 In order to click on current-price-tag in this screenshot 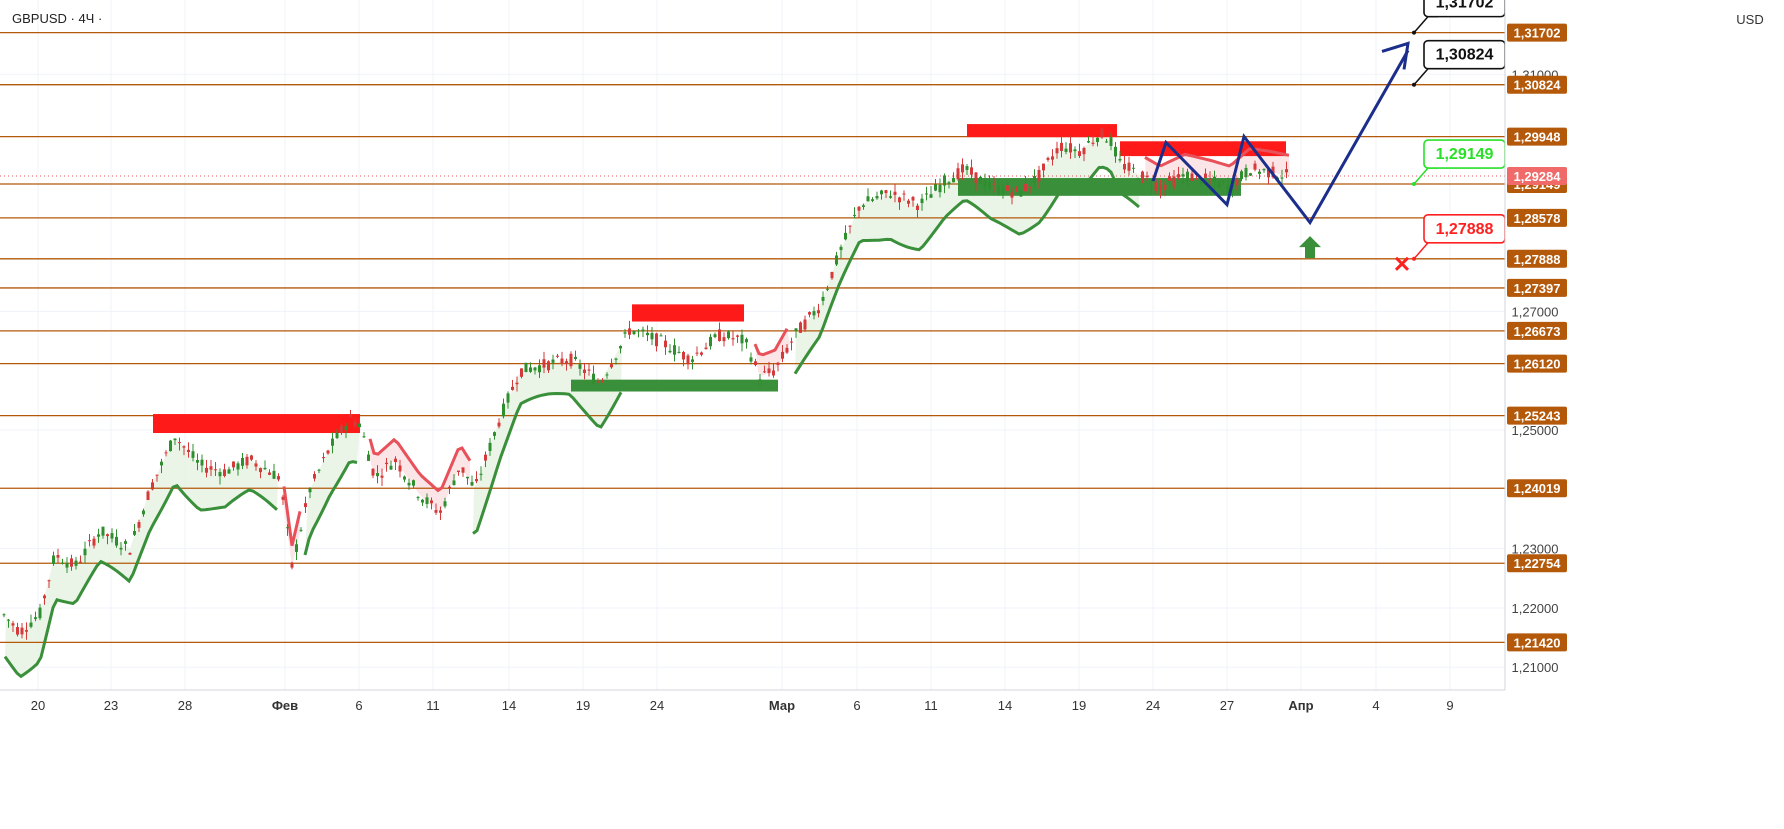, I will do `click(1537, 176)`.